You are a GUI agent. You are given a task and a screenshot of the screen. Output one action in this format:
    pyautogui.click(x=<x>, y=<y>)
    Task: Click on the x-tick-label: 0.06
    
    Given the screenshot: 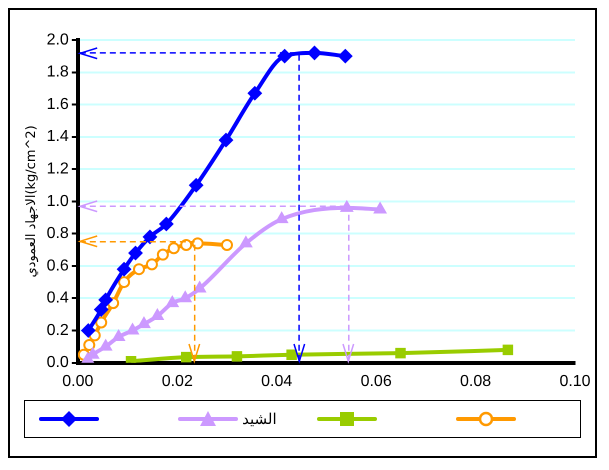 What is the action you would take?
    pyautogui.click(x=376, y=381)
    